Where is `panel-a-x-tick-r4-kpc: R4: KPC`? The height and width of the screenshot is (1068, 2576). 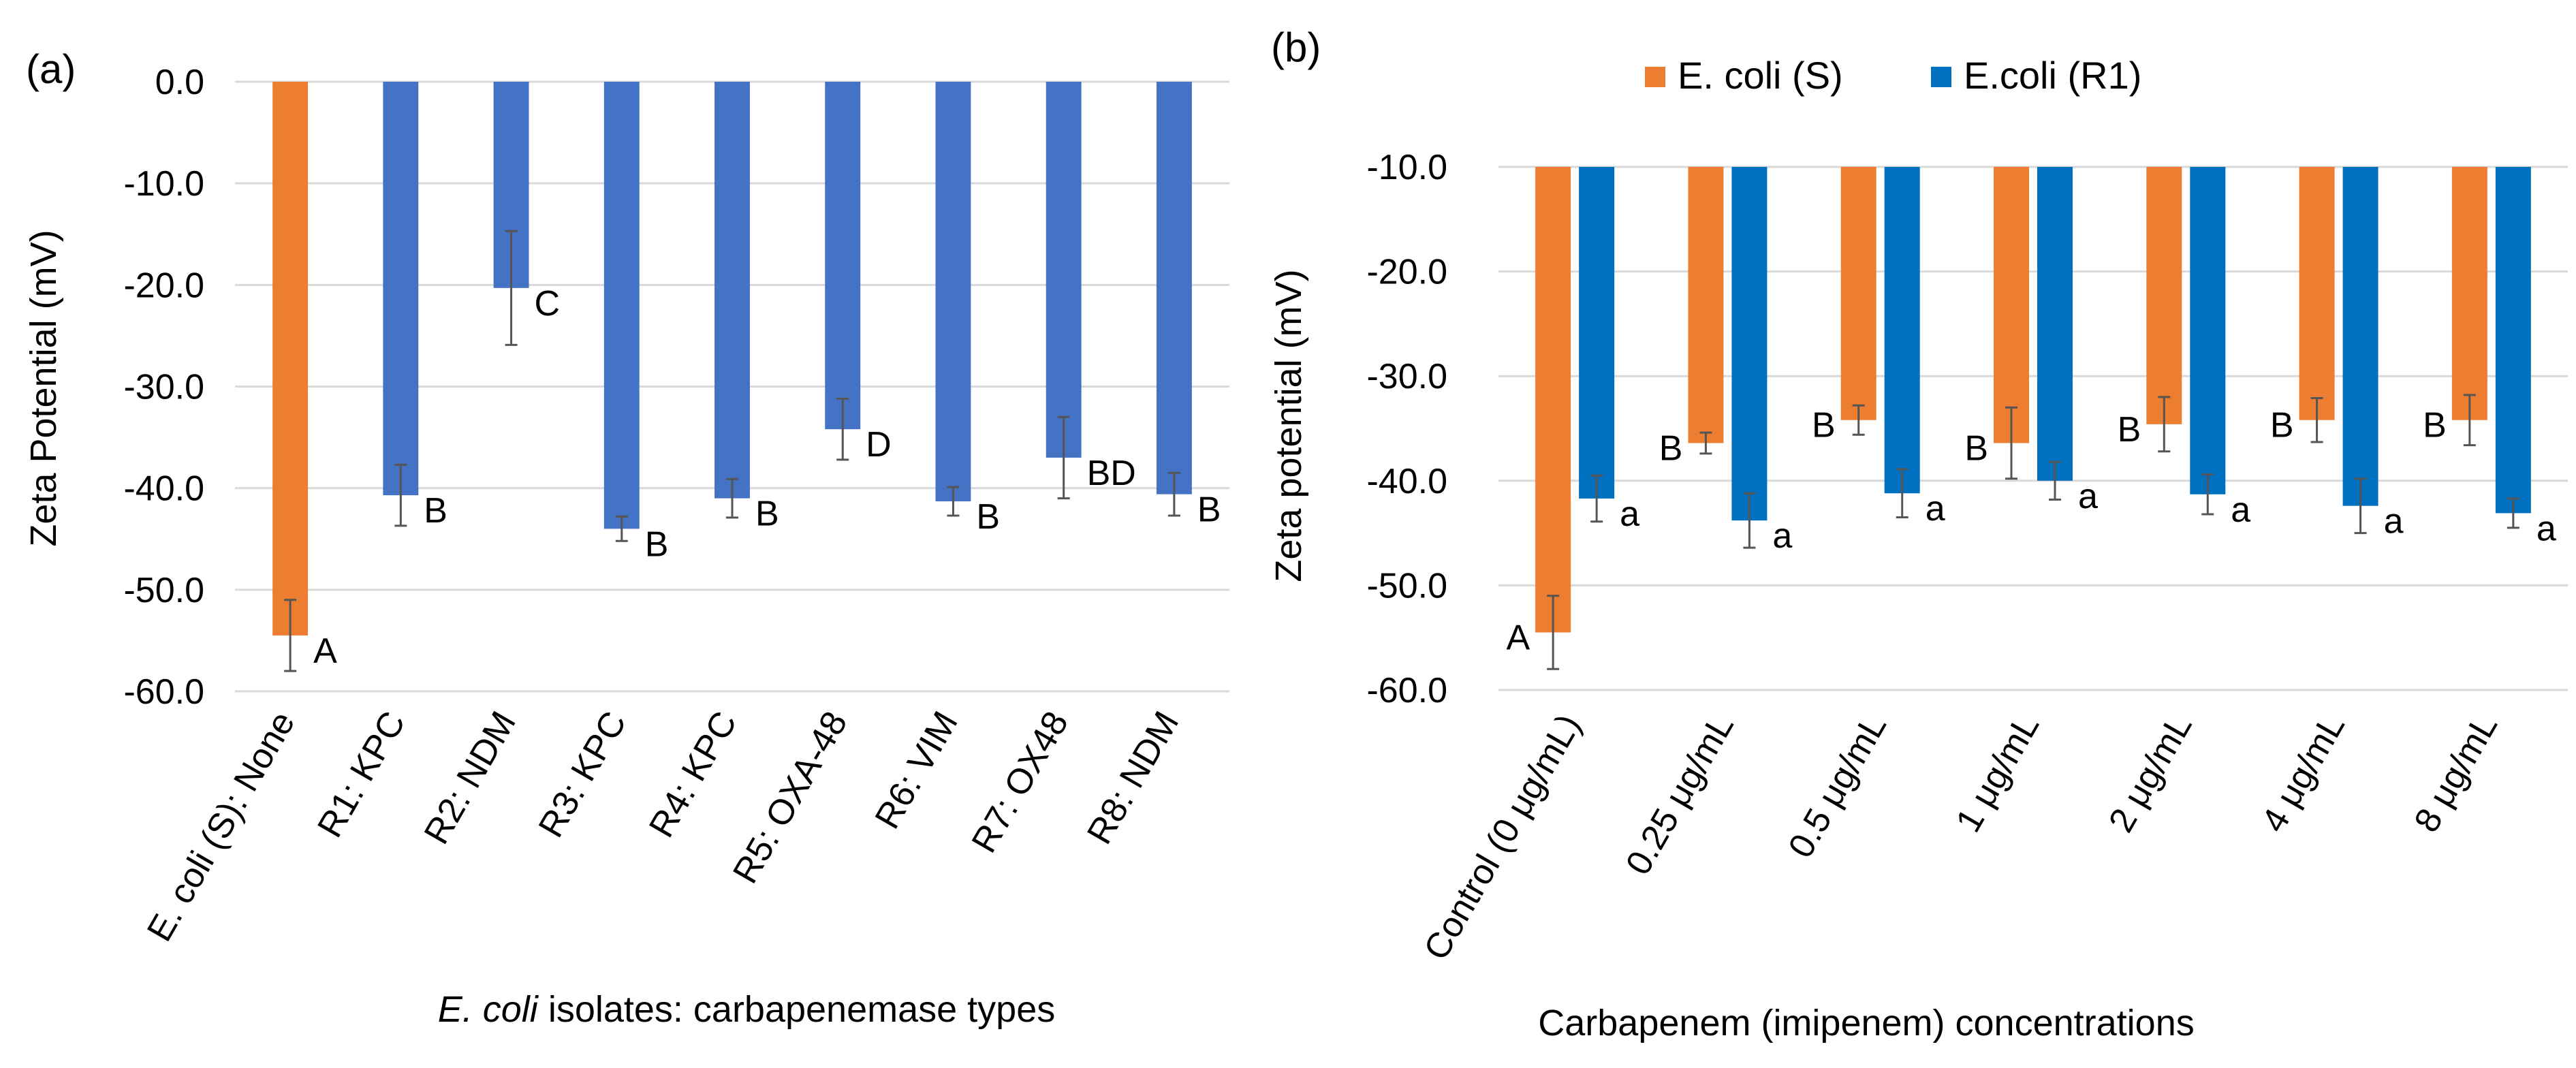
panel-a-x-tick-r4-kpc: R4: KPC is located at coordinates (693, 774).